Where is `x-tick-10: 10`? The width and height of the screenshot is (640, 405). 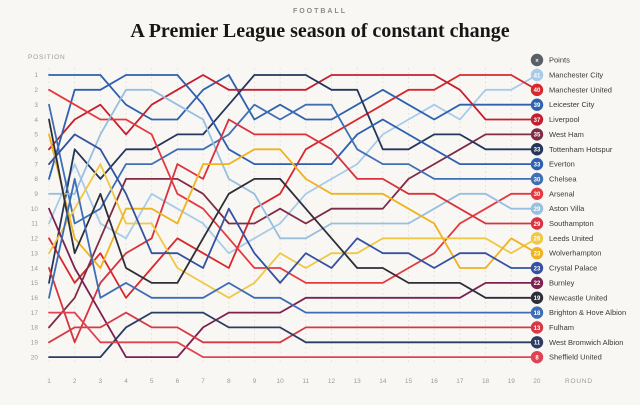
x-tick-10: 10 is located at coordinates (281, 381).